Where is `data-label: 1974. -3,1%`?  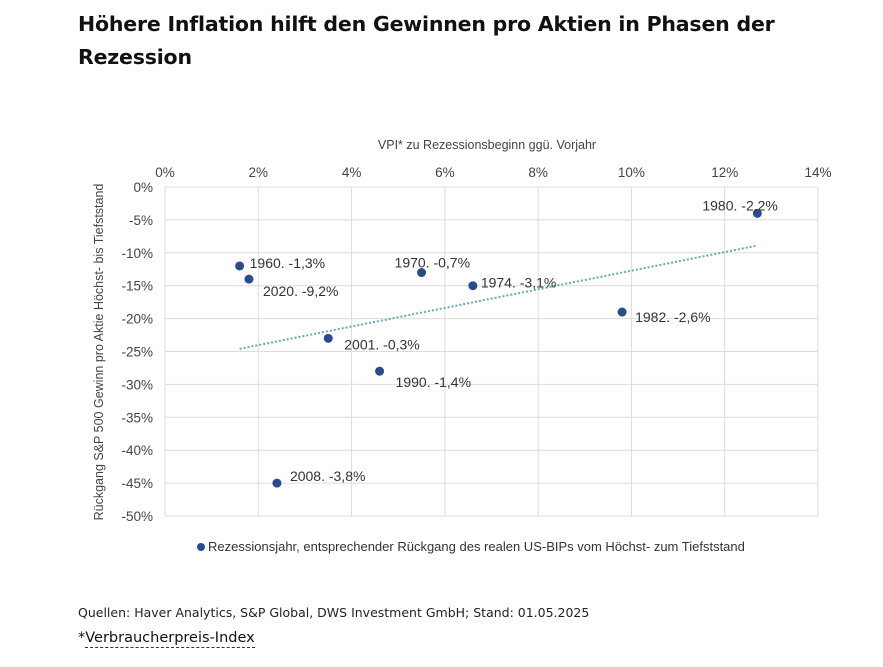 data-label: 1974. -3,1% is located at coordinates (519, 283).